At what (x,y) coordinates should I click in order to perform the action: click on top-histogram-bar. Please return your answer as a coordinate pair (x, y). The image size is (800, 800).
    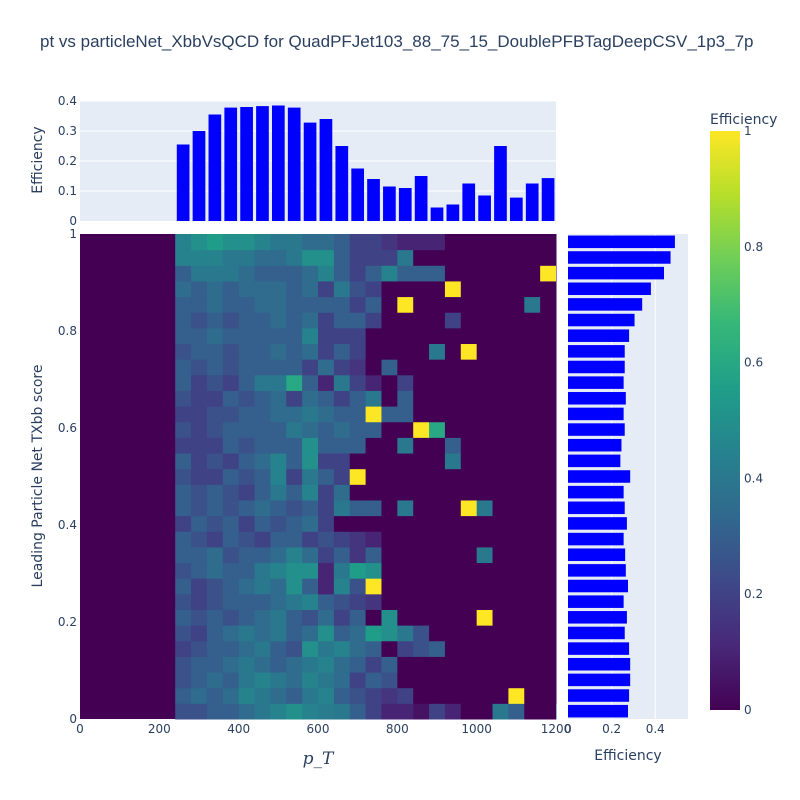
    Looking at the image, I should click on (548, 199).